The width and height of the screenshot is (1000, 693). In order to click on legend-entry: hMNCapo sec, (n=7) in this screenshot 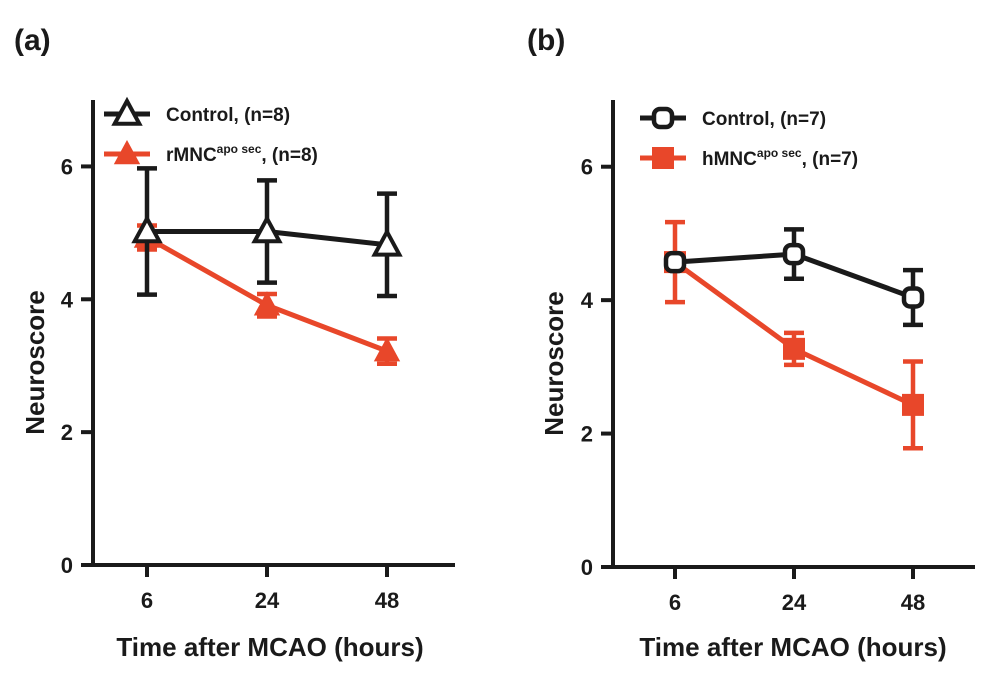, I will do `click(749, 158)`.